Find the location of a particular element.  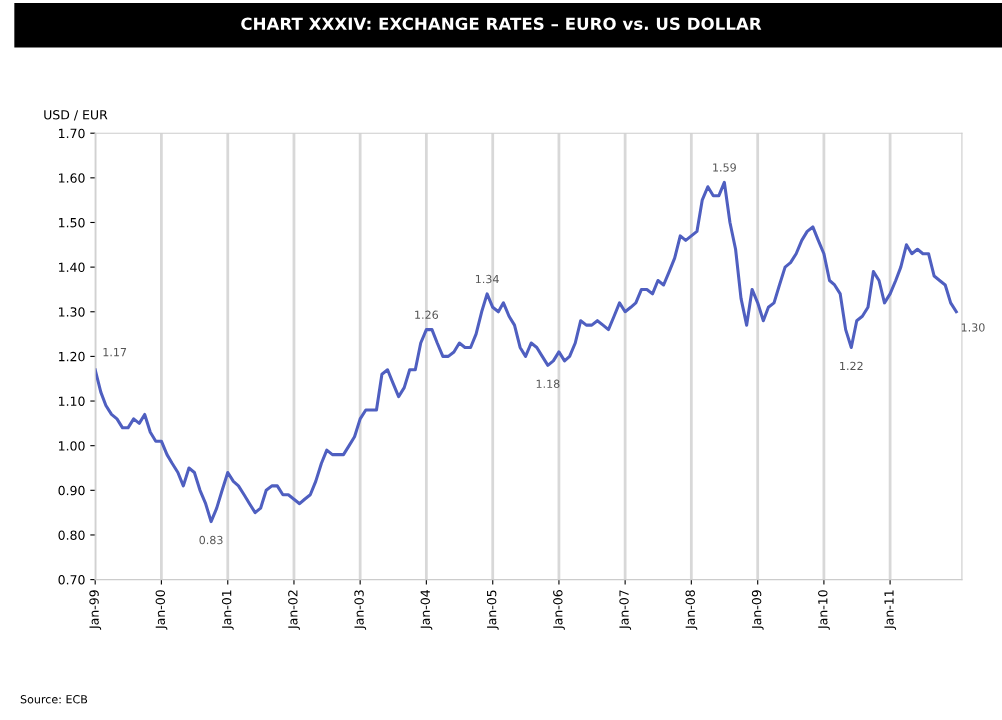

y-tick-label: 1.50 is located at coordinates (72, 222).